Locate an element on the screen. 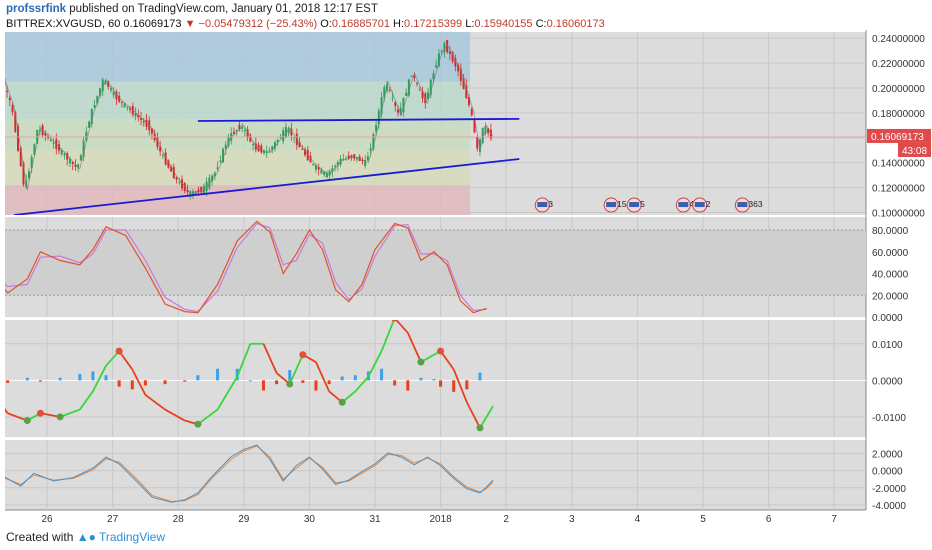 This screenshot has width=932, height=550. pane-3-background is located at coordinates (435, 475).